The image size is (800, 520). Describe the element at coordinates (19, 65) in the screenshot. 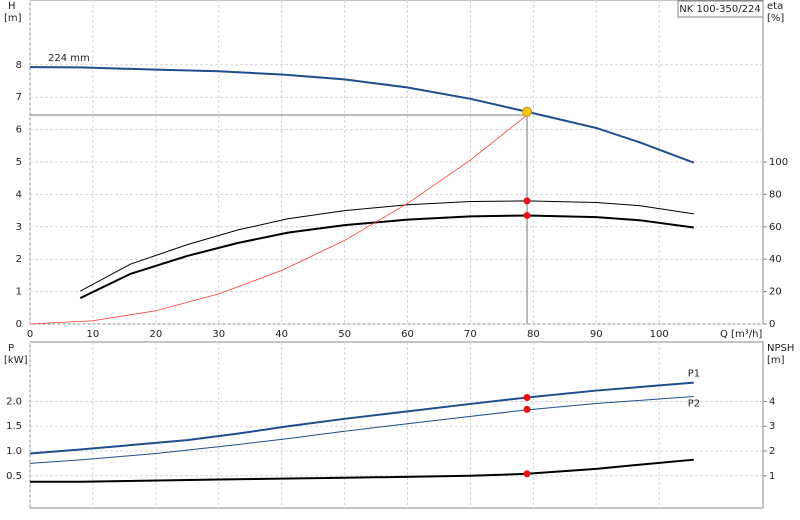

I see `y-tick-label: 8` at that location.